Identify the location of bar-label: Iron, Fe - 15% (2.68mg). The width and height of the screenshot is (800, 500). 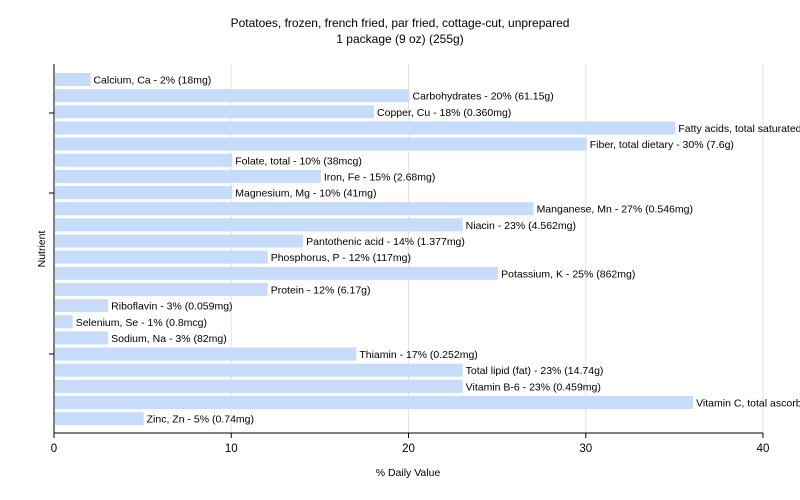
(379, 177).